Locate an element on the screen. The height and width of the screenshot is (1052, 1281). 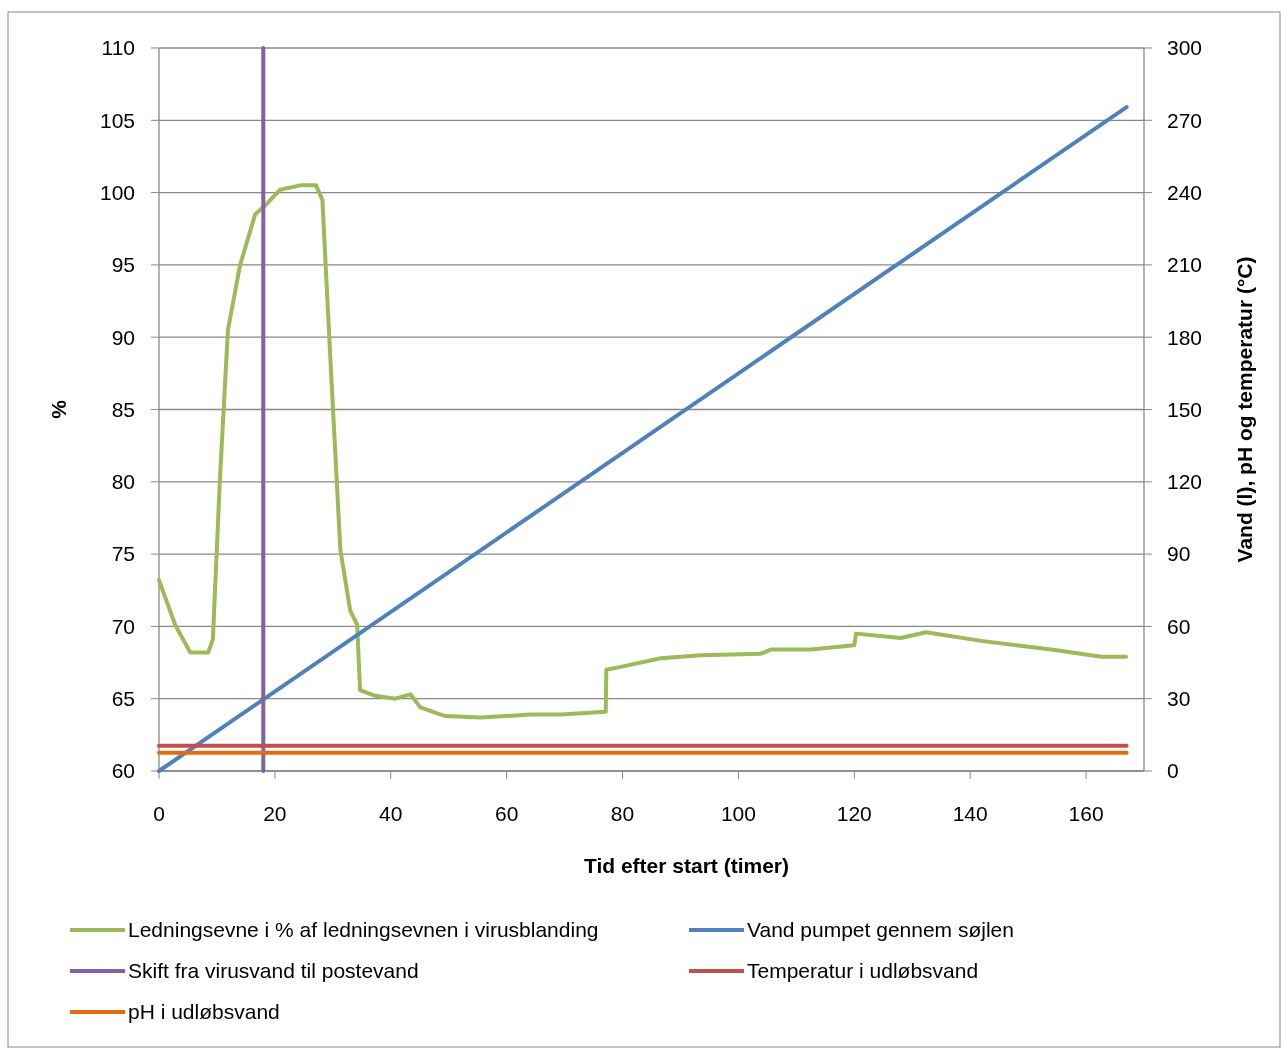
y-tick-label: 100 is located at coordinates (117, 192).